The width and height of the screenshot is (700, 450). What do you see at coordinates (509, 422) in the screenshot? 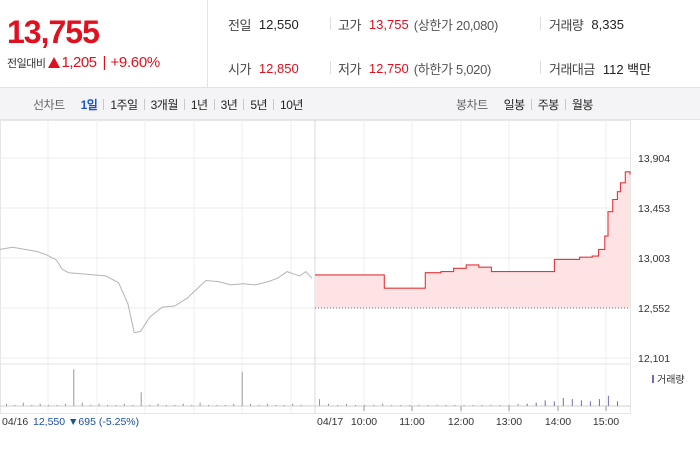
I see `x-tick-label: 13:00` at bounding box center [509, 422].